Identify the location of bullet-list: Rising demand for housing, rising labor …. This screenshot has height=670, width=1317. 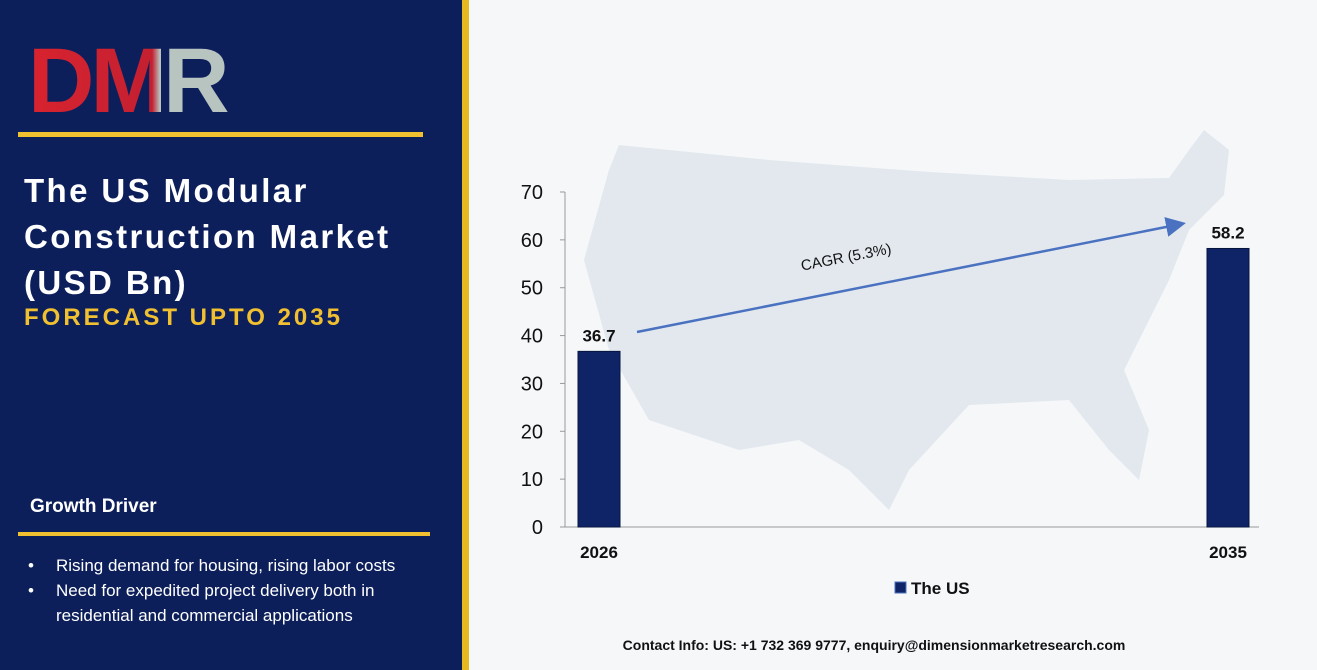
(228, 590).